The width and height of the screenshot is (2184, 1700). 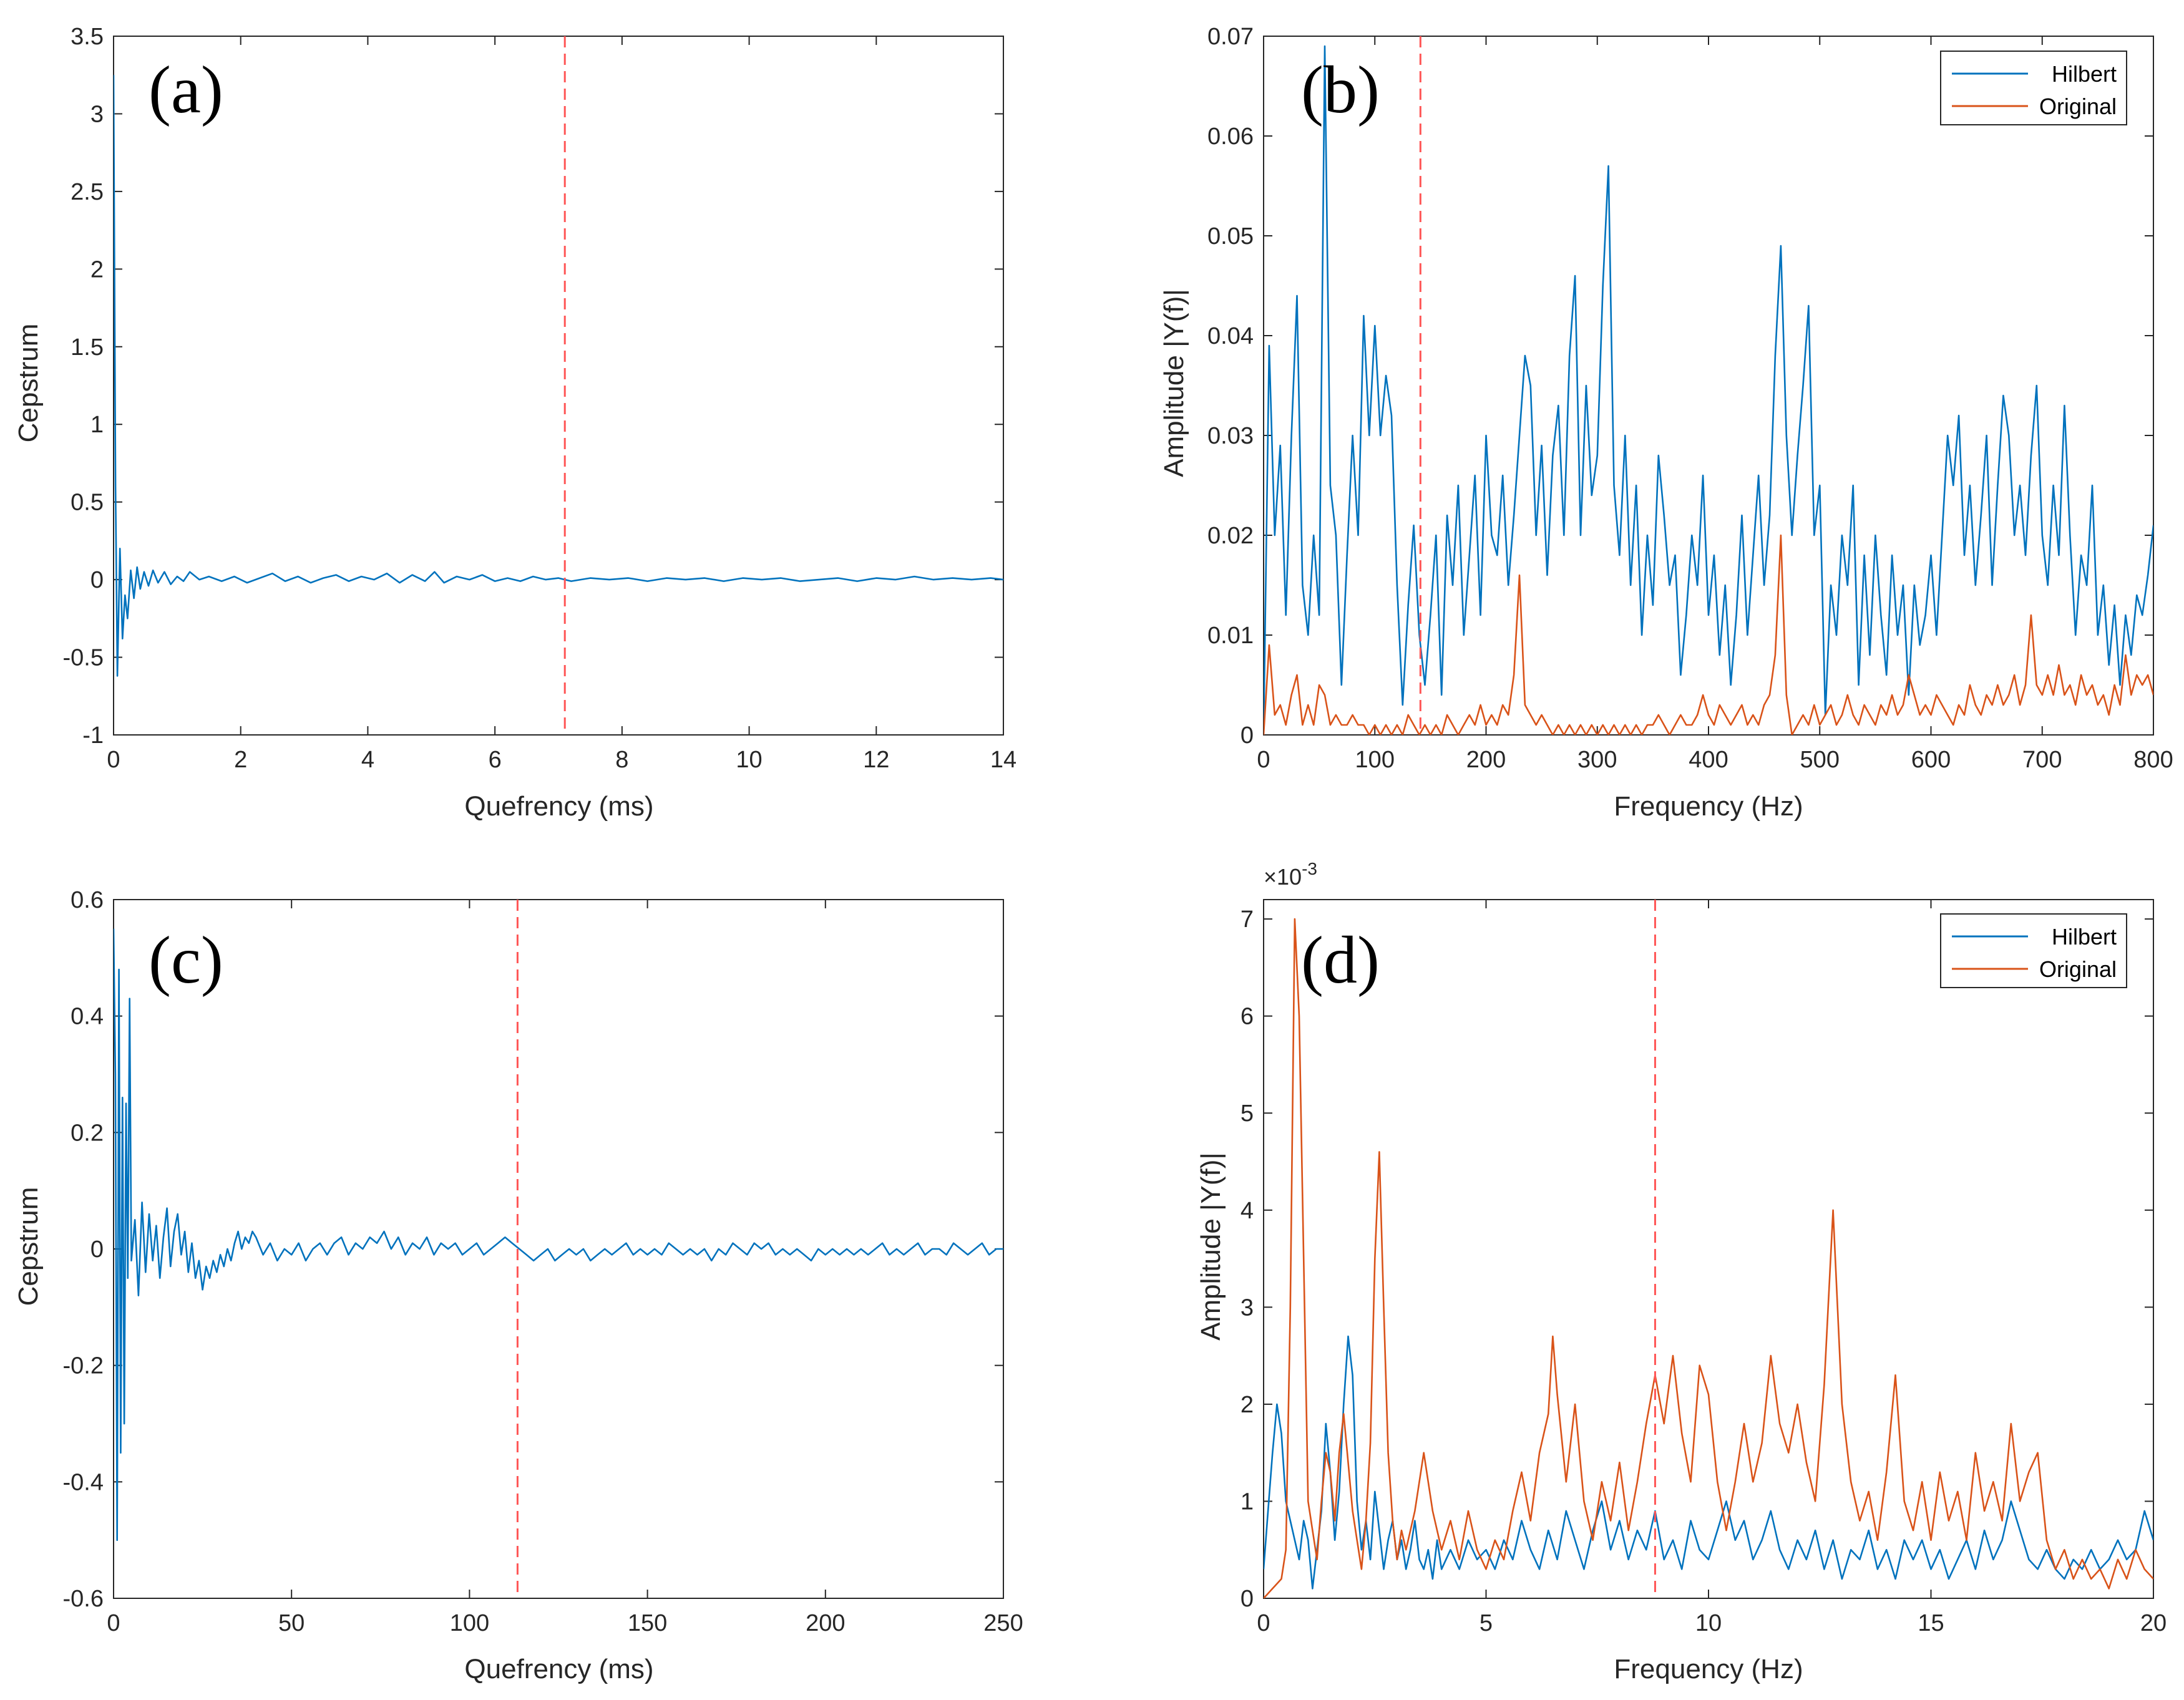 What do you see at coordinates (87, 347) in the screenshot?
I see `panel-a-ytick-label: 1.5` at bounding box center [87, 347].